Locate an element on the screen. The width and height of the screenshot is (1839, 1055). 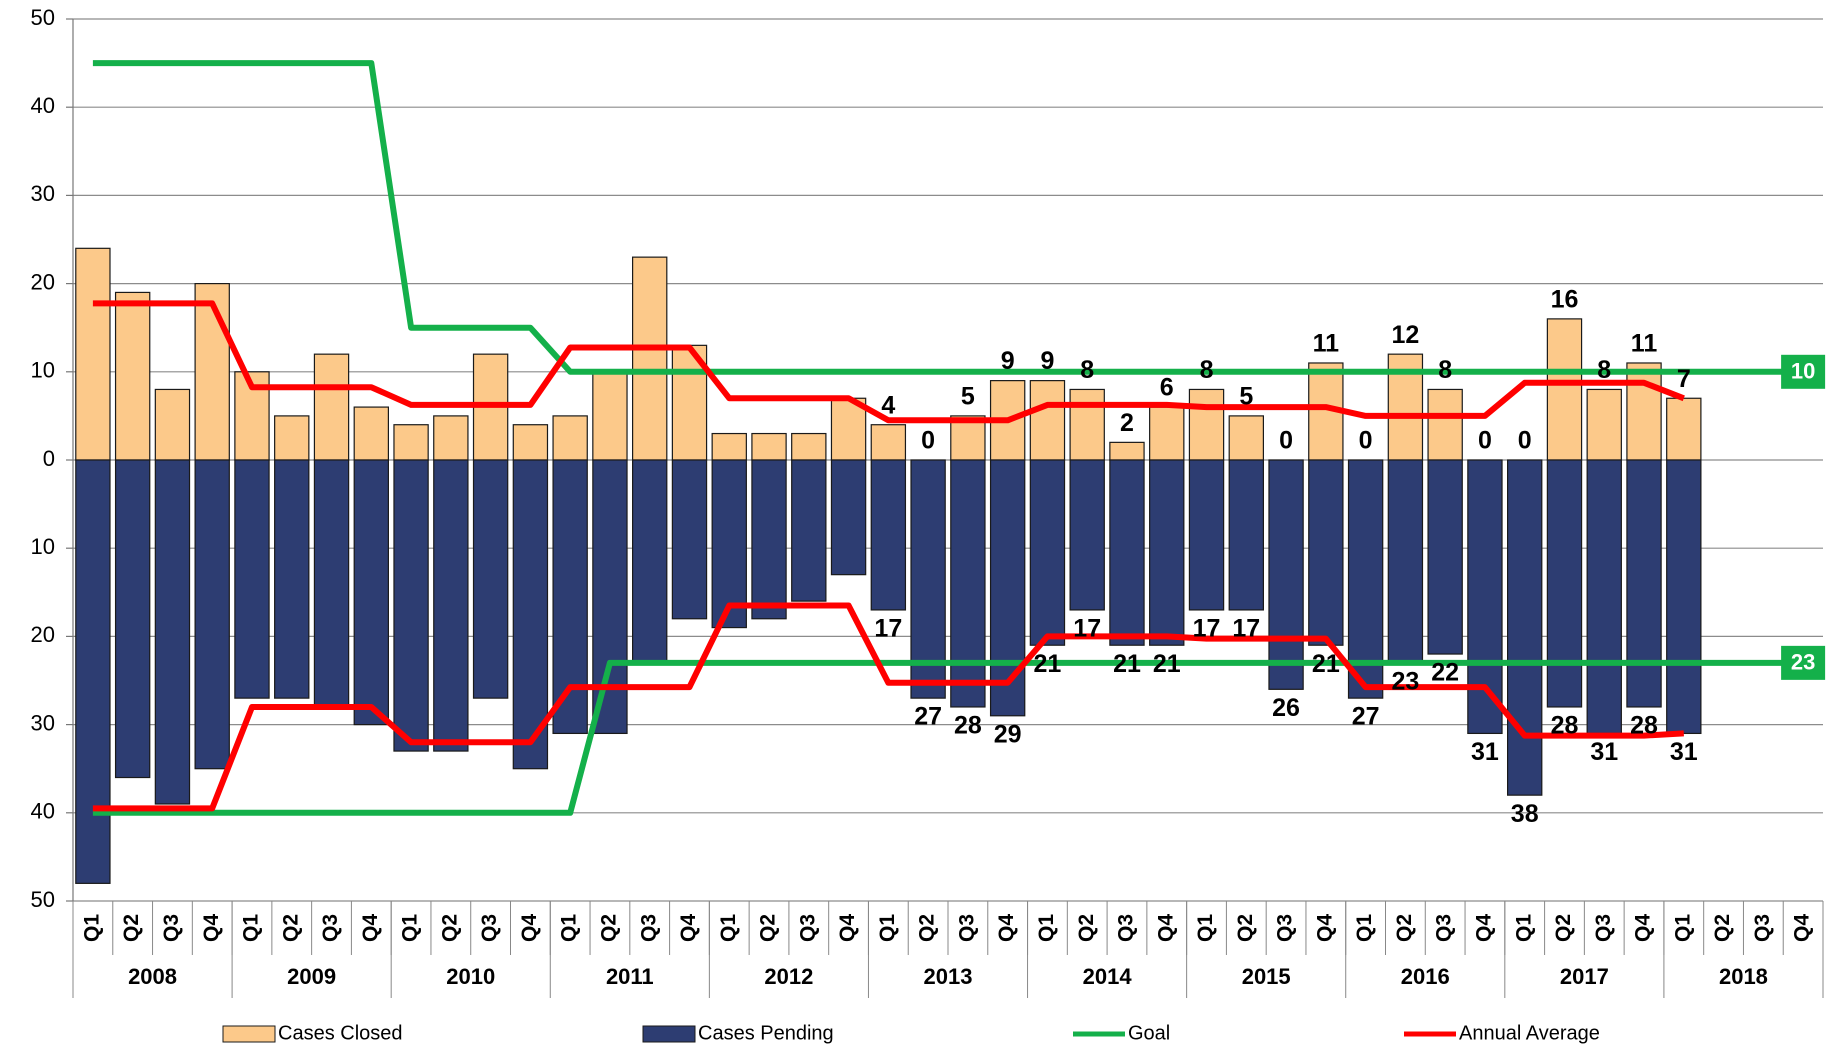
data-label: 38 is located at coordinates (1525, 814).